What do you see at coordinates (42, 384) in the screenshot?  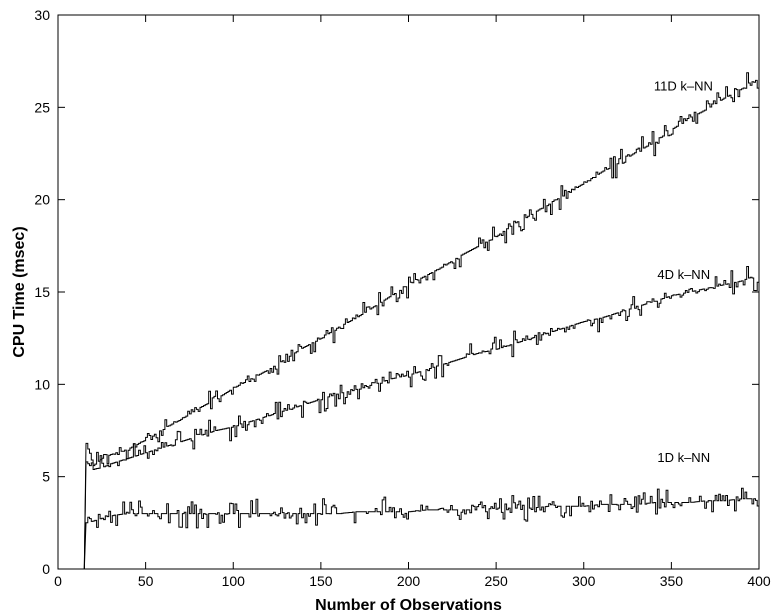 I see `y-tick-label: 10` at bounding box center [42, 384].